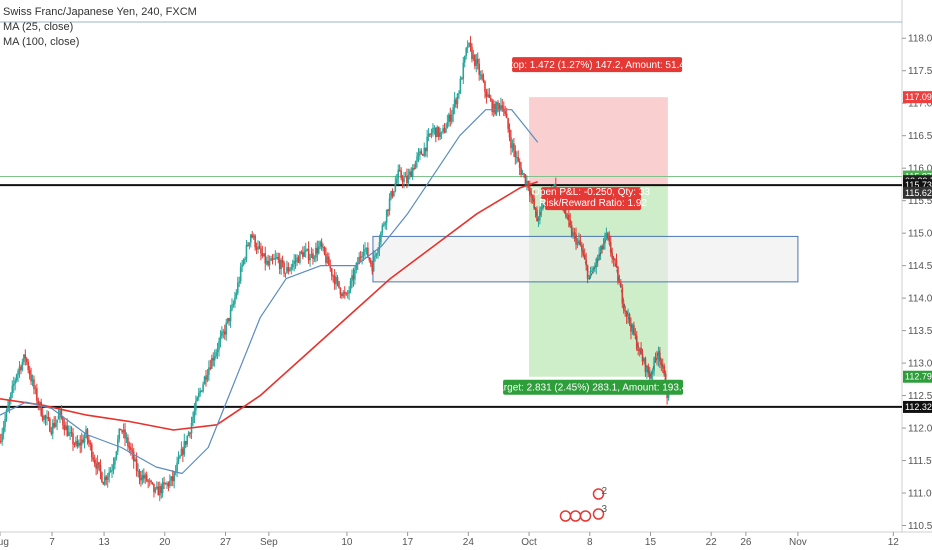 The width and height of the screenshot is (932, 550). Describe the element at coordinates (469, 542) in the screenshot. I see `x-tick-label: 24` at that location.